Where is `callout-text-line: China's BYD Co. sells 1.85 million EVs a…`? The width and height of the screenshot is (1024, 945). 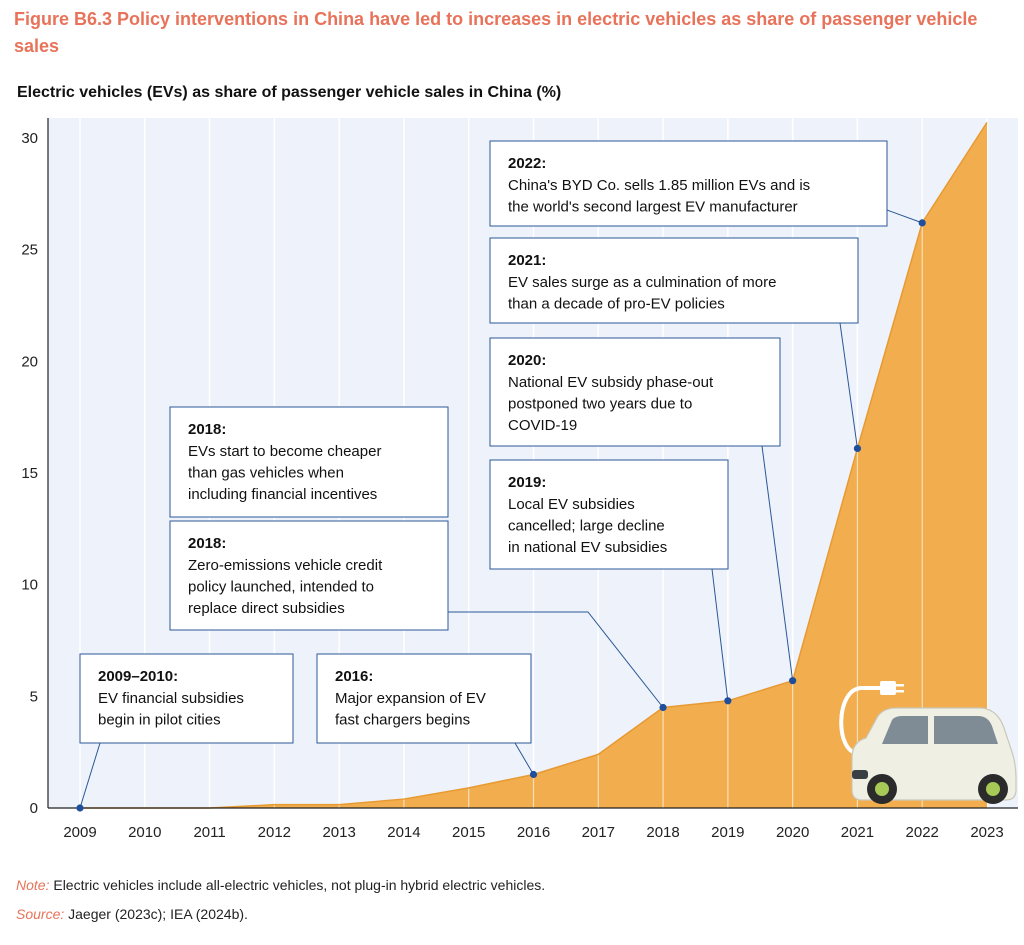 callout-text-line: China's BYD Co. sells 1.85 million EVs a… is located at coordinates (659, 185).